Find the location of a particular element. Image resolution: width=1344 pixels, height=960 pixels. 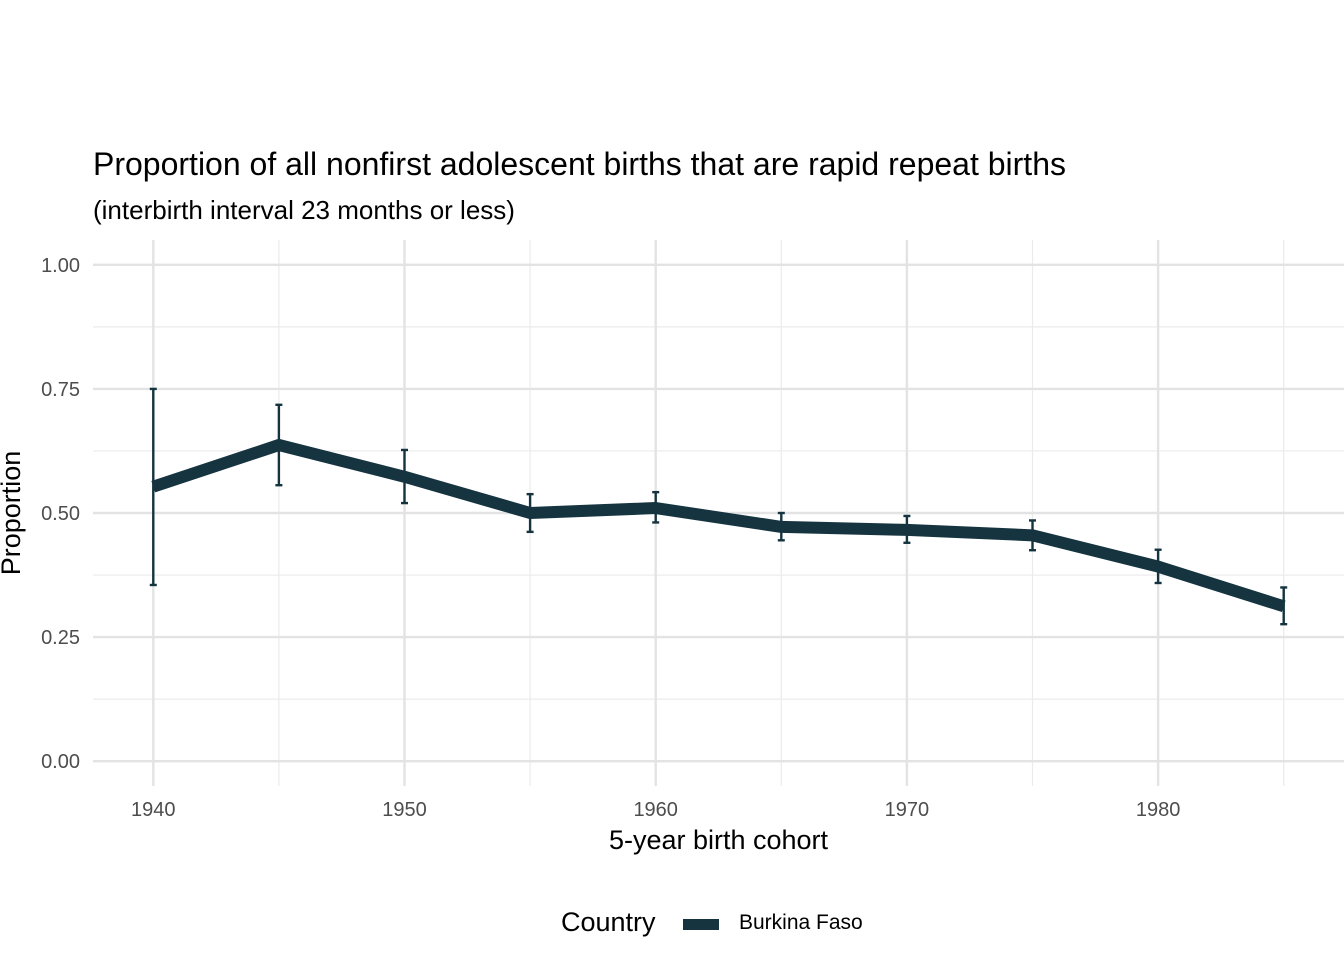

y-tick-label: 0.25 is located at coordinates (60, 638).